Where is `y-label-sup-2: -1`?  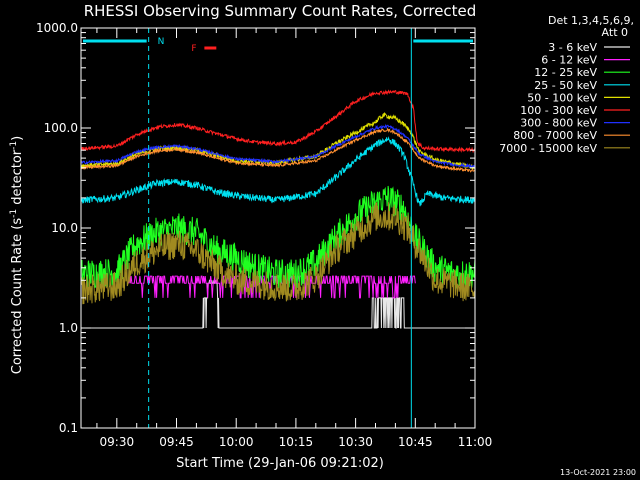 y-label-sup-2: -1 is located at coordinates (14, 145).